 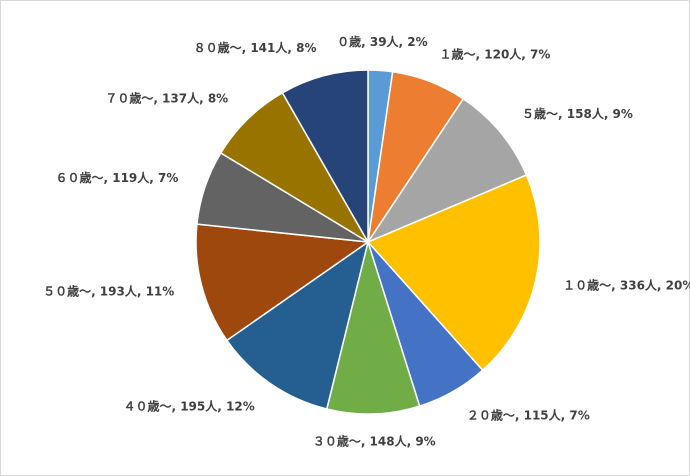 I want to click on data-label: ４０歳～, 195人, 12%, so click(x=188, y=405).